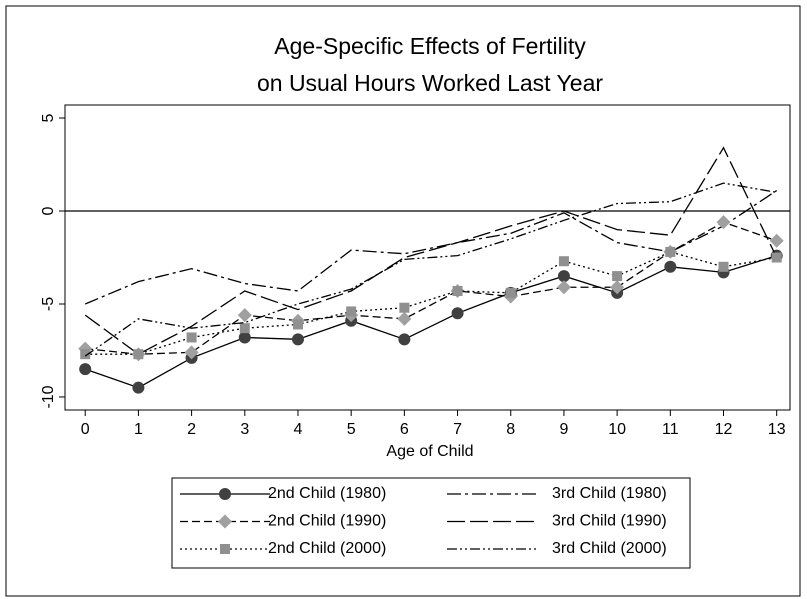 The width and height of the screenshot is (807, 599). What do you see at coordinates (244, 429) in the screenshot?
I see `x-tick-label: 3` at bounding box center [244, 429].